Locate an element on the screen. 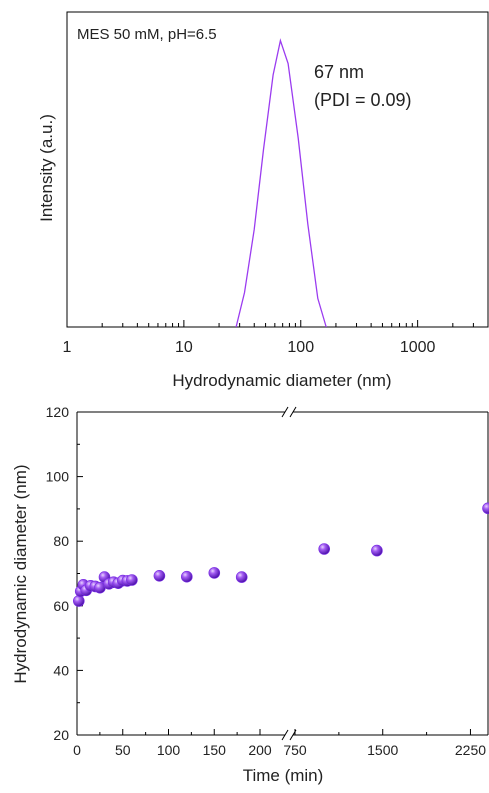 The width and height of the screenshot is (489, 793). top-x-tick-label: 1 is located at coordinates (67, 347).